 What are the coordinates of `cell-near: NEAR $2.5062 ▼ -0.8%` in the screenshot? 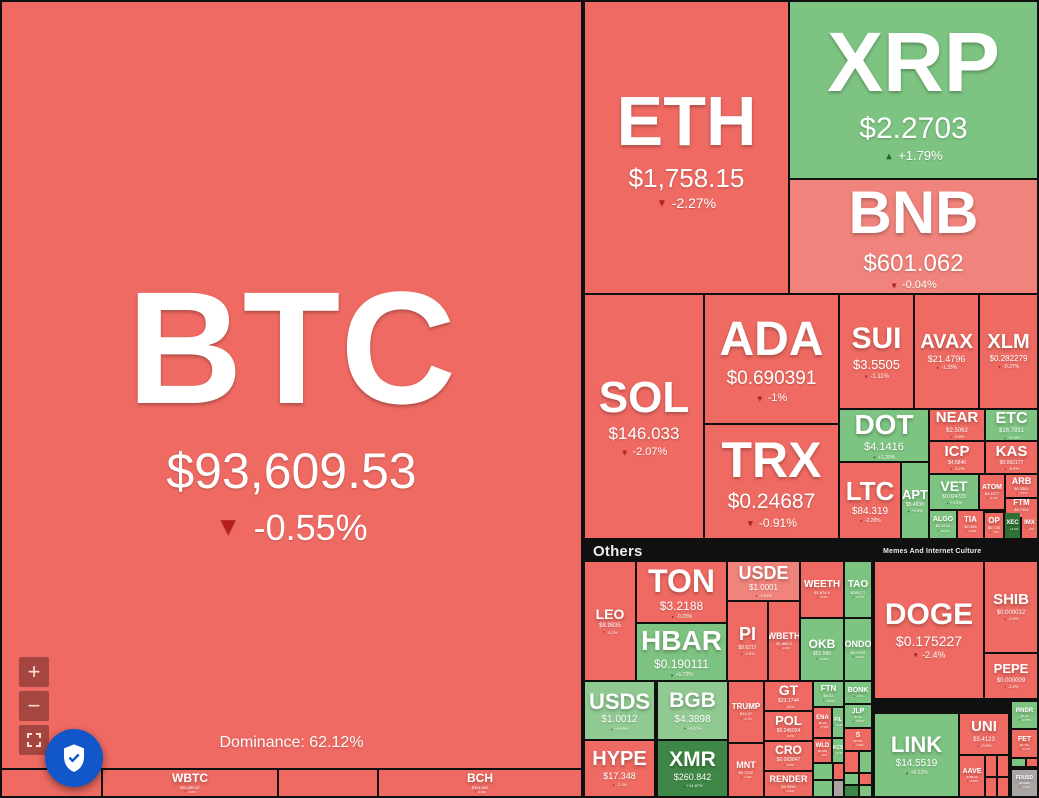 It's located at (957, 425).